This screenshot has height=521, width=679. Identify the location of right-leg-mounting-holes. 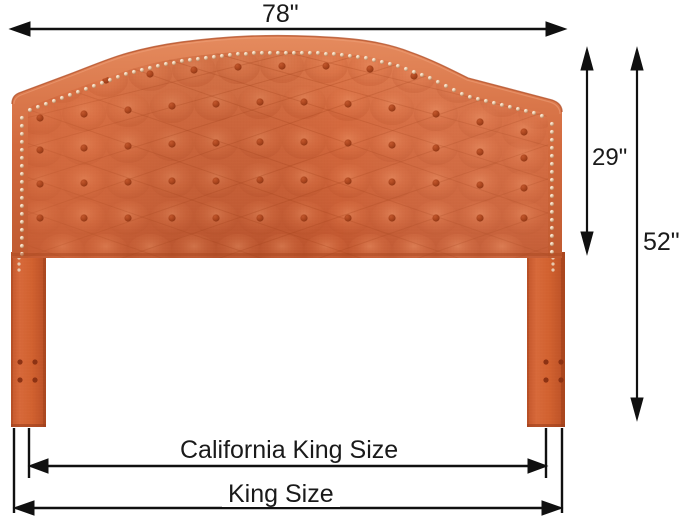
(553, 371).